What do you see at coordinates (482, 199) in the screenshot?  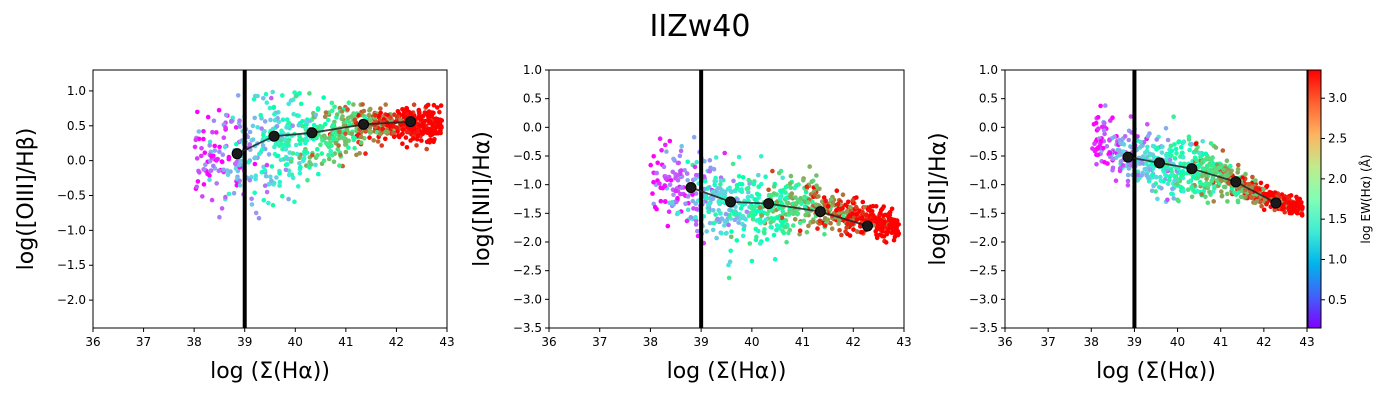 I see `y-axis-label: log([NII]/Hα)` at bounding box center [482, 199].